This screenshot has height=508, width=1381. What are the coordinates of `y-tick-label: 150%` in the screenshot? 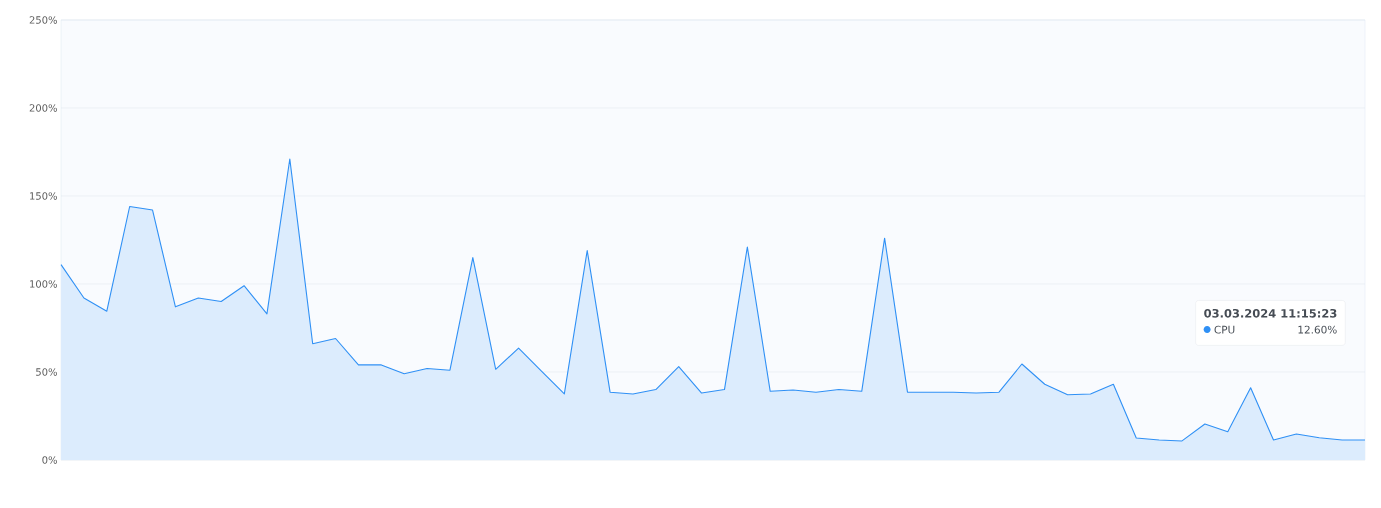 It's located at (43, 196).